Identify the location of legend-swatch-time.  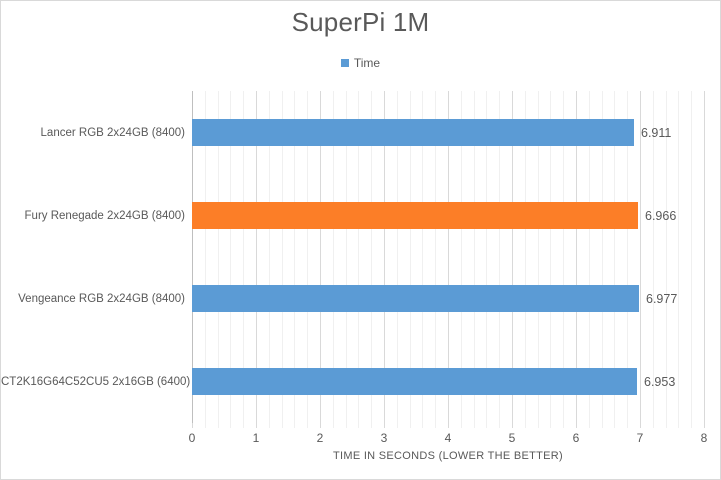
(344, 63).